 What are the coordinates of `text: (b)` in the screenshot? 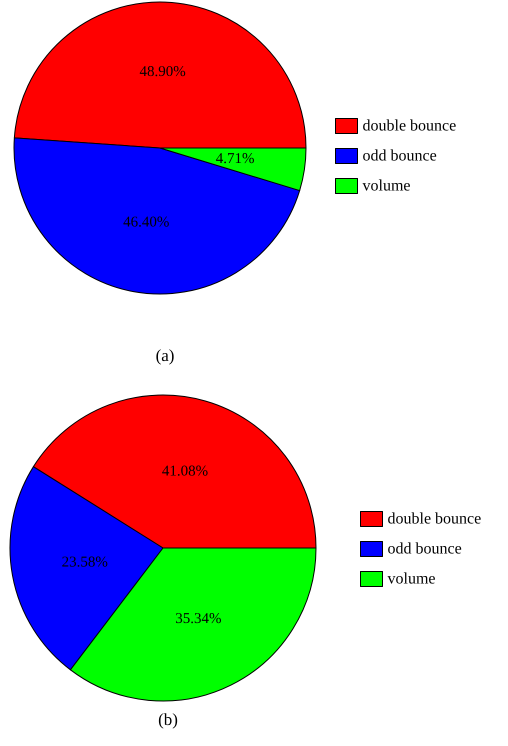 It's located at (168, 719).